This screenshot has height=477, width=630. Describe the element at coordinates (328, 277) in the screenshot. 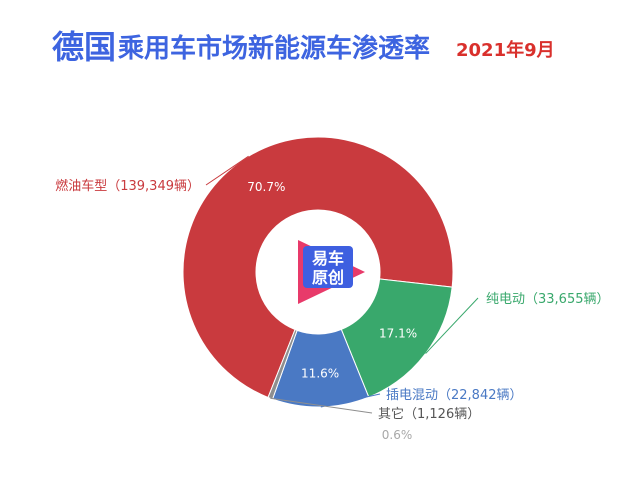

I see `logo-text-line2: 原创` at that location.